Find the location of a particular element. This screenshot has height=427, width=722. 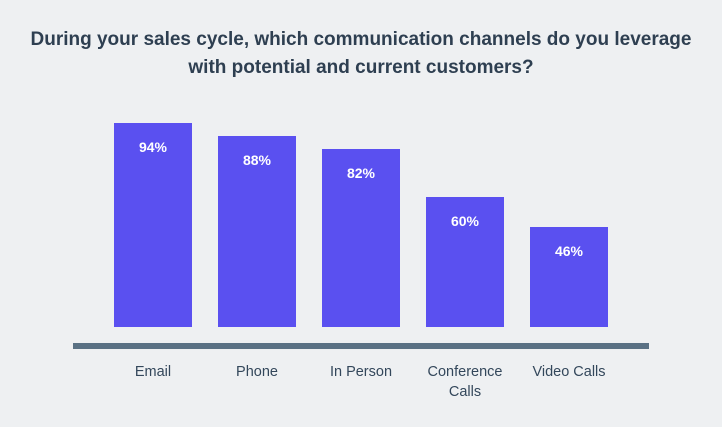

bar-conference-calls: 60% is located at coordinates (465, 262).